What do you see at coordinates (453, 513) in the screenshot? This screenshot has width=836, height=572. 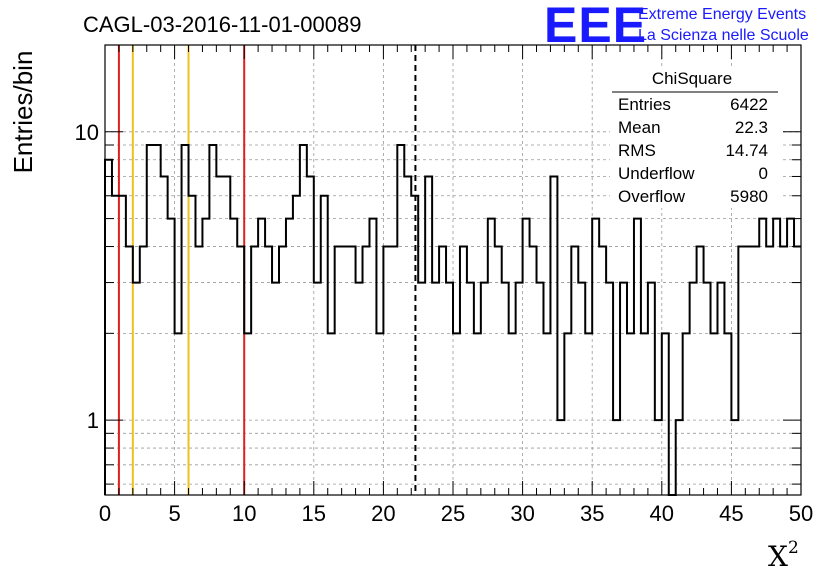 I see `x-tick-label: 25` at bounding box center [453, 513].